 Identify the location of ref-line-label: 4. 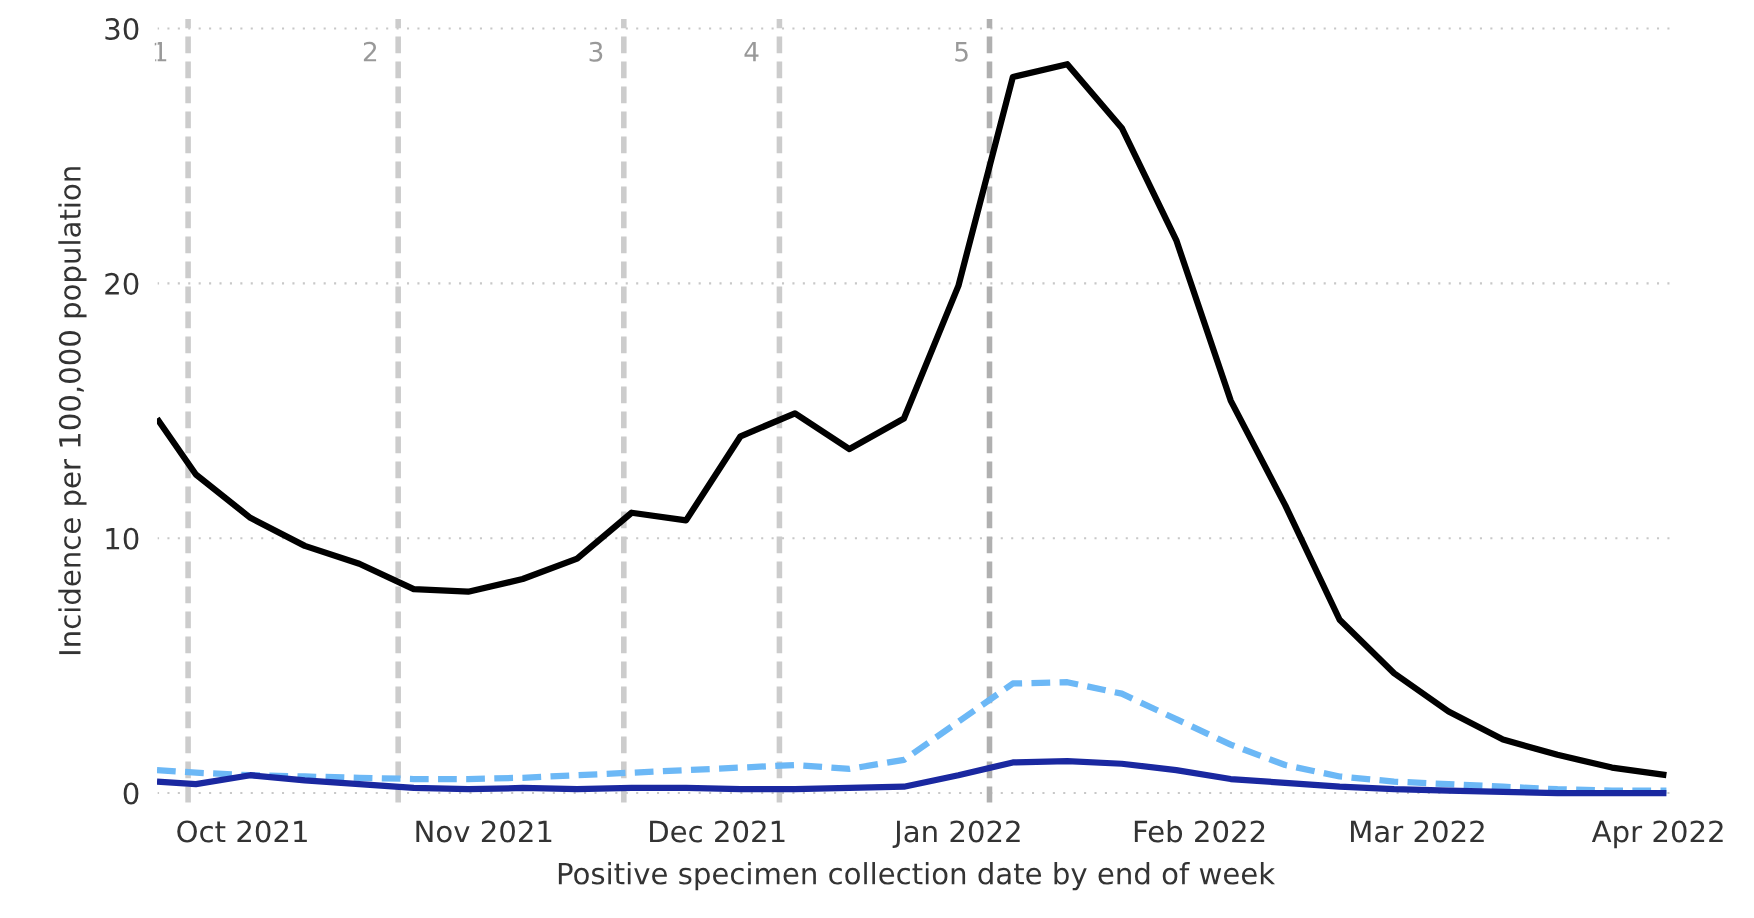
(751, 52).